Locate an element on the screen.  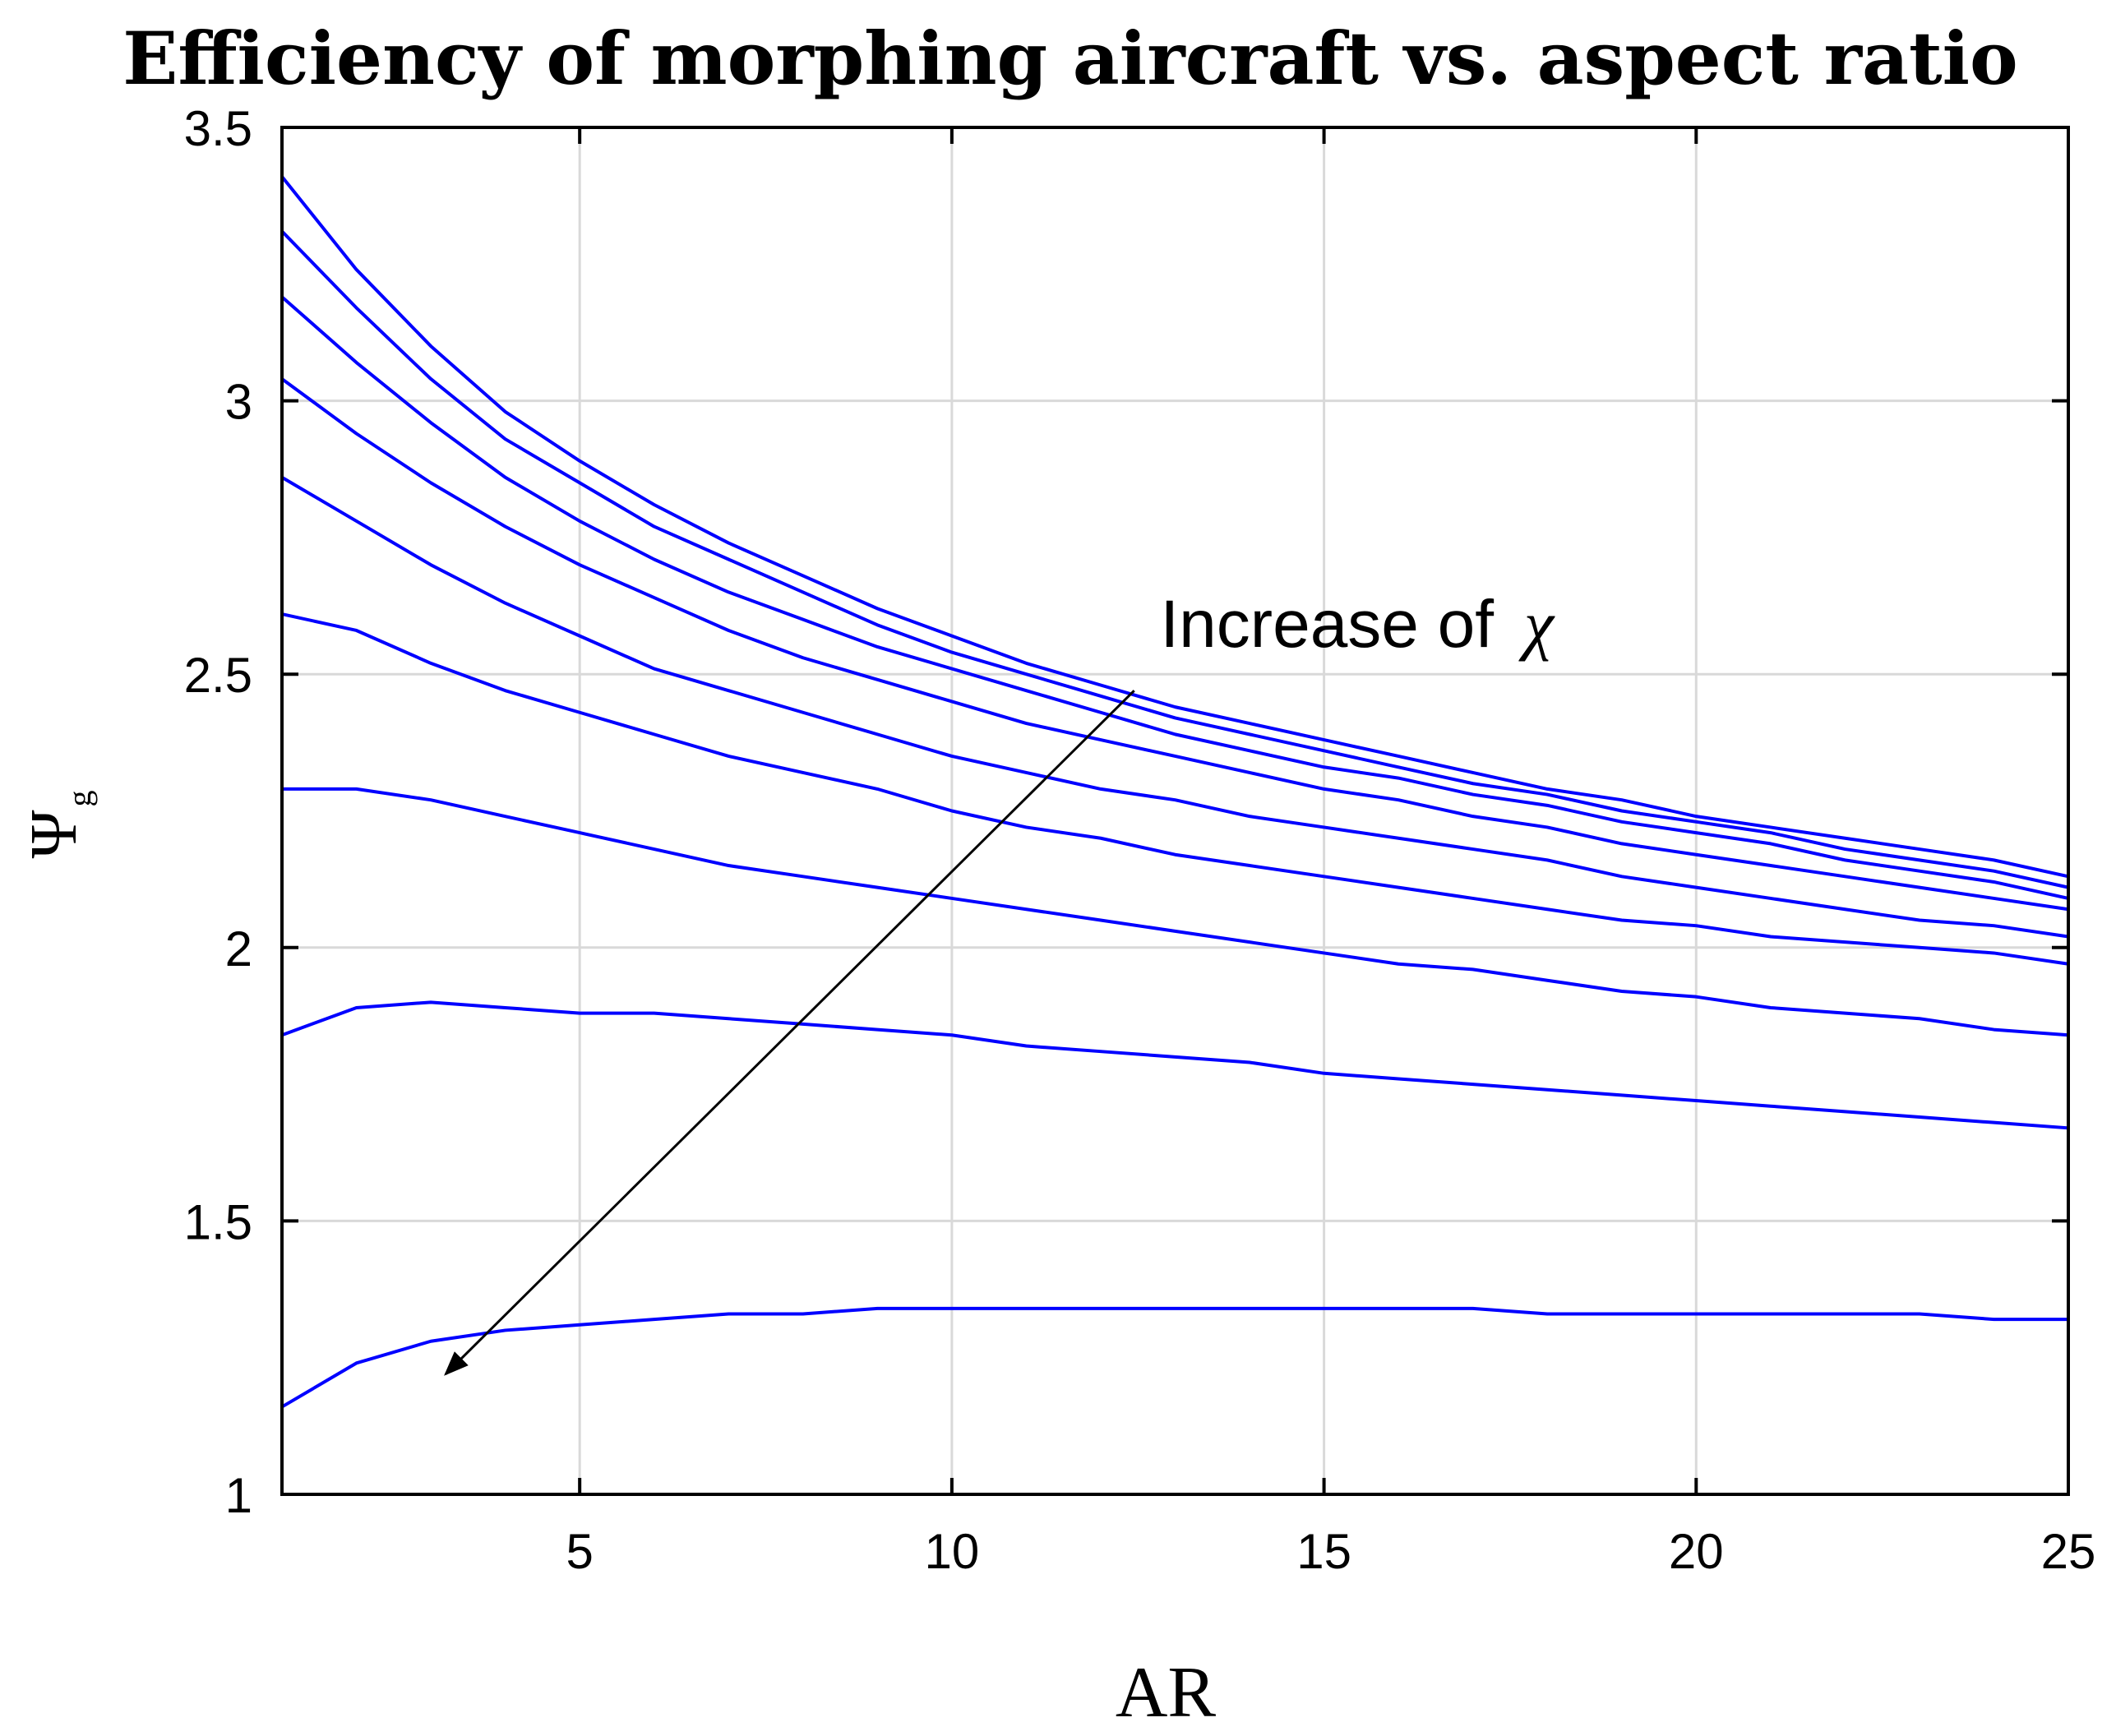
y-tick-label: 3 is located at coordinates (238, 403).